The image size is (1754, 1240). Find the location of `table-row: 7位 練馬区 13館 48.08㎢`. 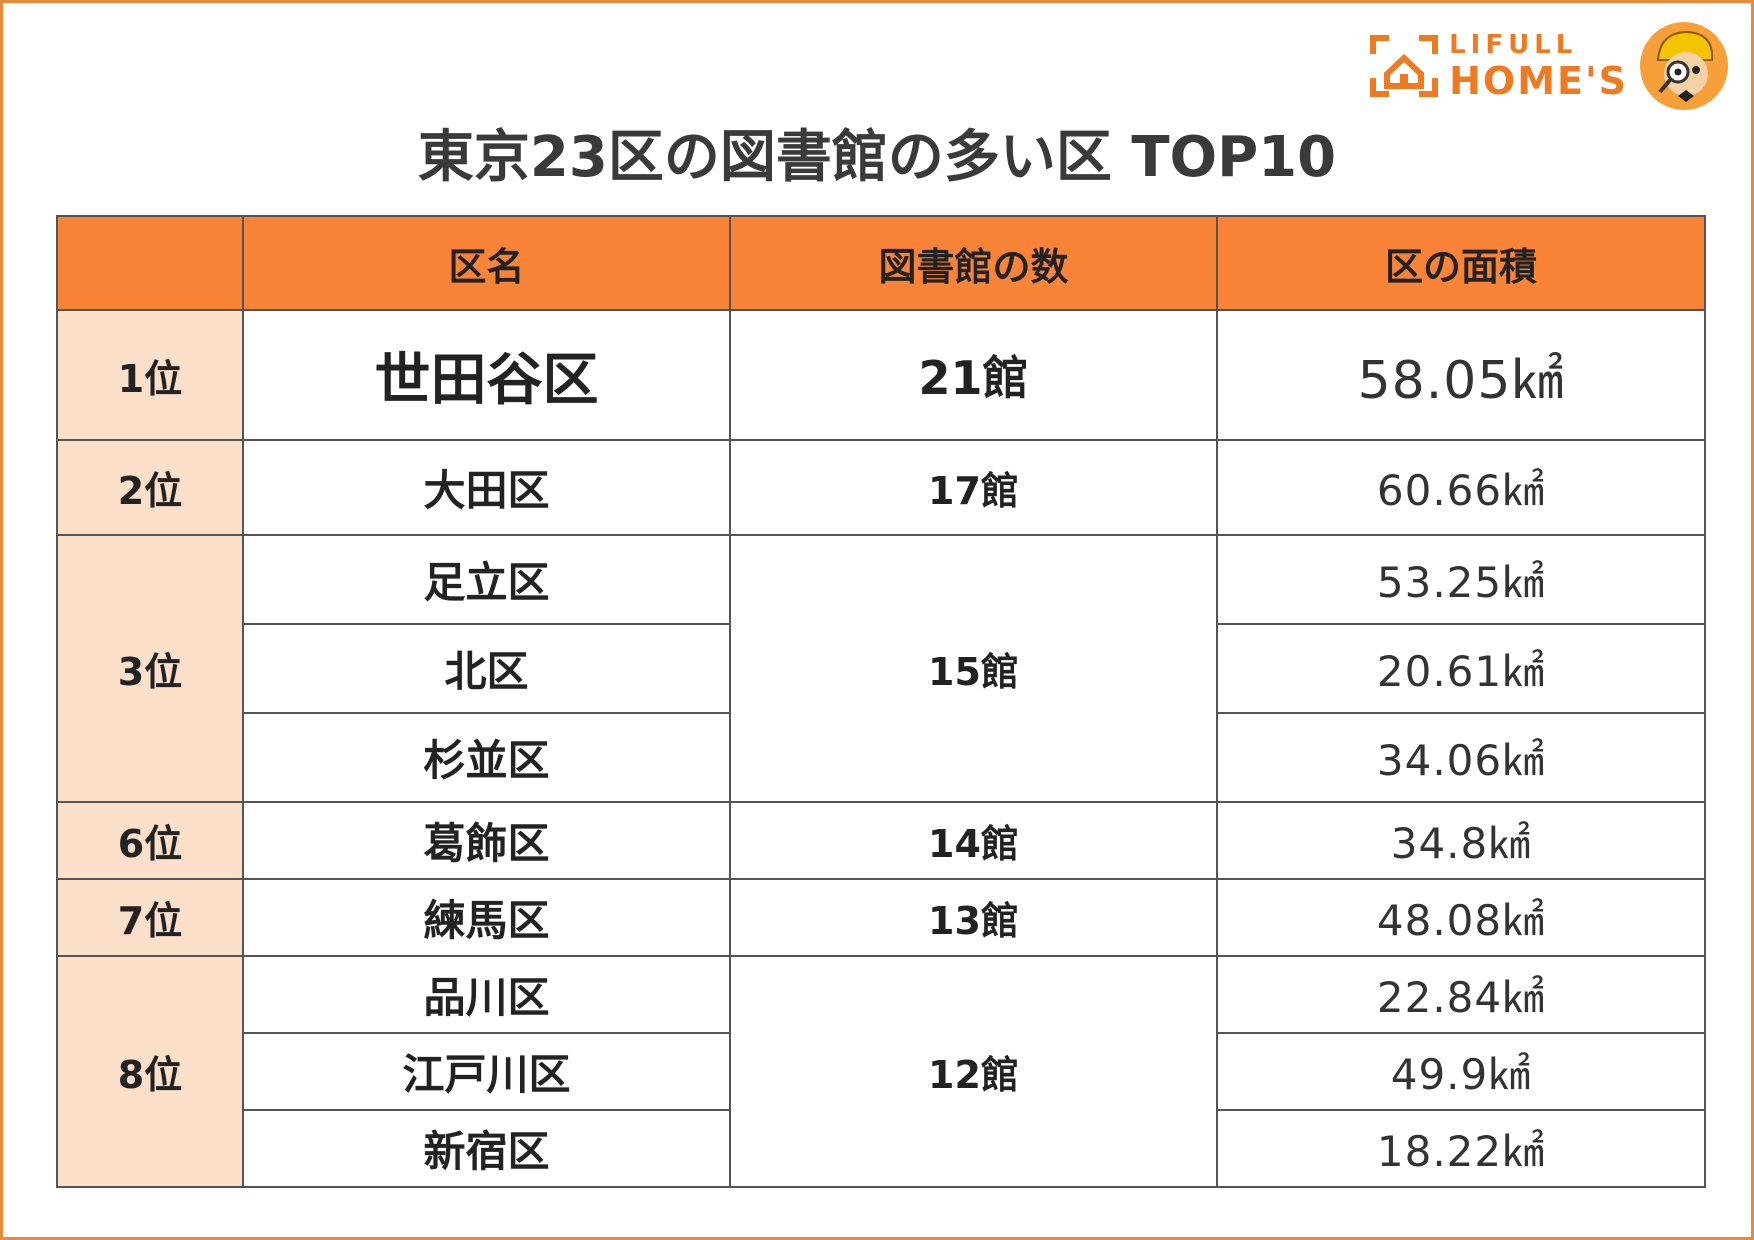

table-row: 7位 練馬区 13館 48.08㎢ is located at coordinates (881, 917).